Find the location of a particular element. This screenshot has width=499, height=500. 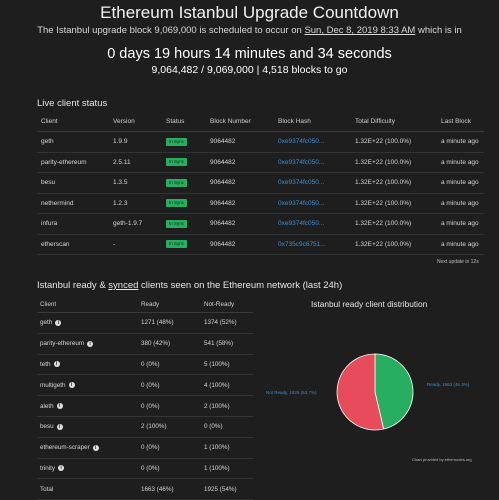

col-total-difficulty: Total Difficulty is located at coordinates (394, 122).